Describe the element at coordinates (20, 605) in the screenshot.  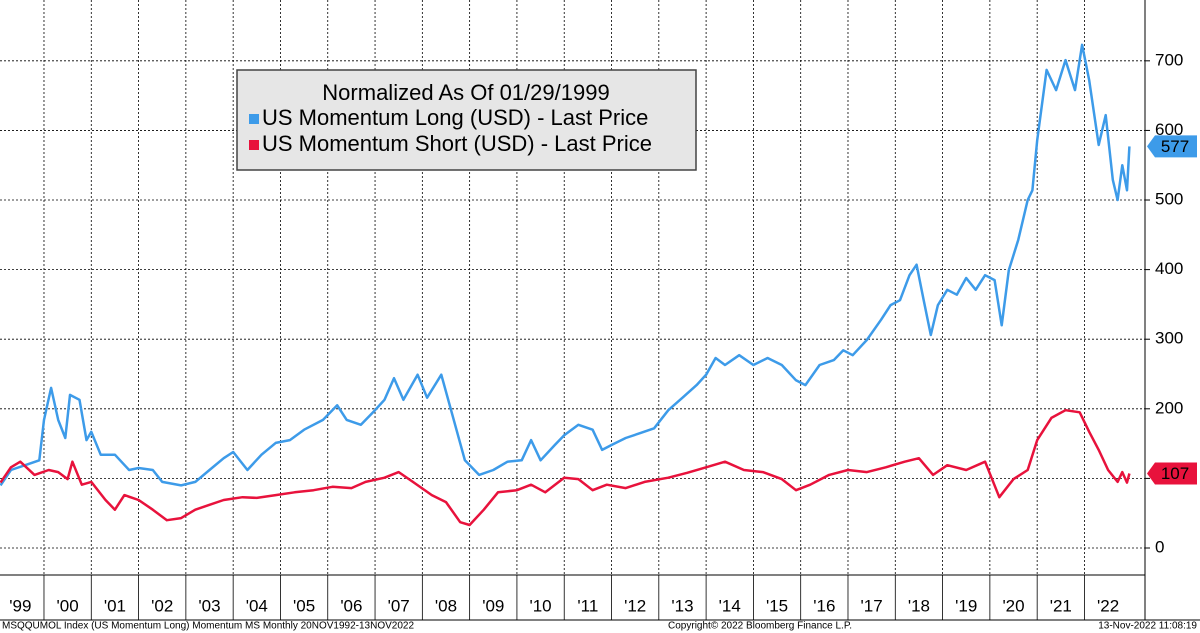
I see `x-tick-label: '99` at that location.